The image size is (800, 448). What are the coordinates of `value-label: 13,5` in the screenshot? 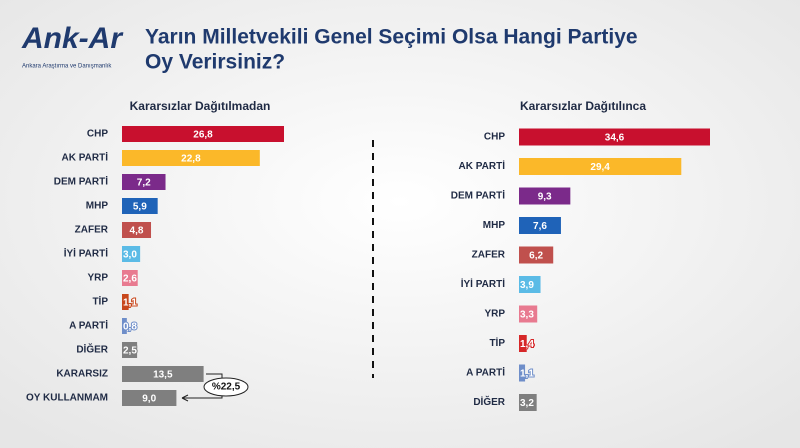 It's located at (163, 375).